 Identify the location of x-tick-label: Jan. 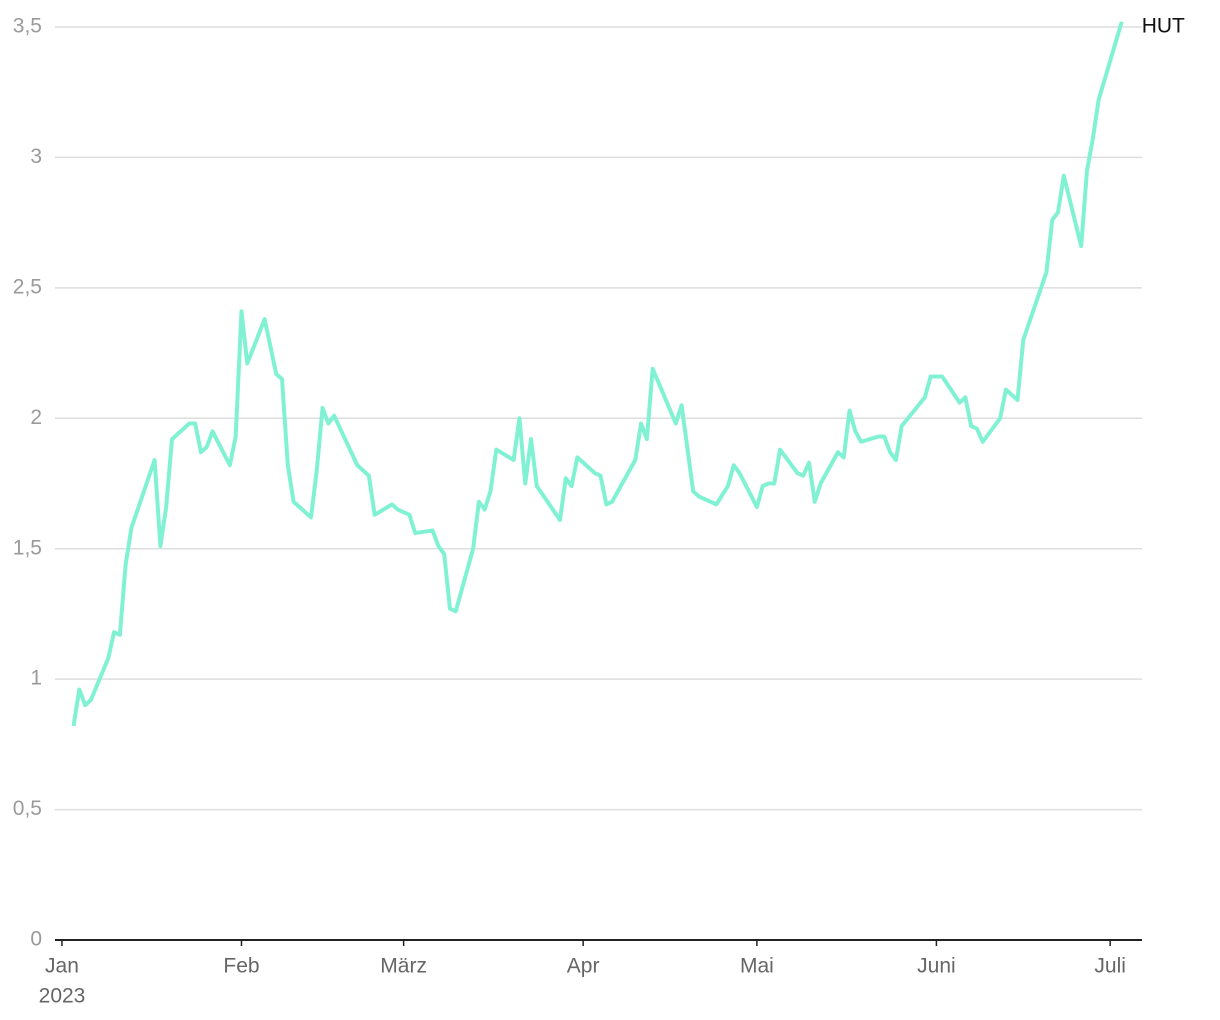
(62, 966).